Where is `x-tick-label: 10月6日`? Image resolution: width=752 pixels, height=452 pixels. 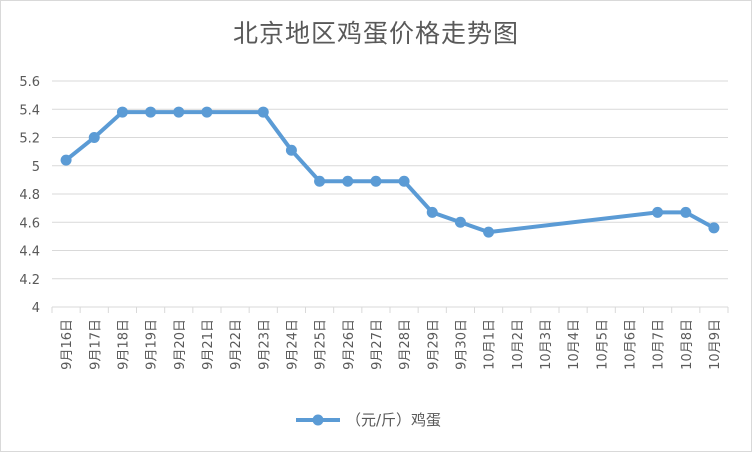
x-tick-label: 10月6日 is located at coordinates (630, 344).